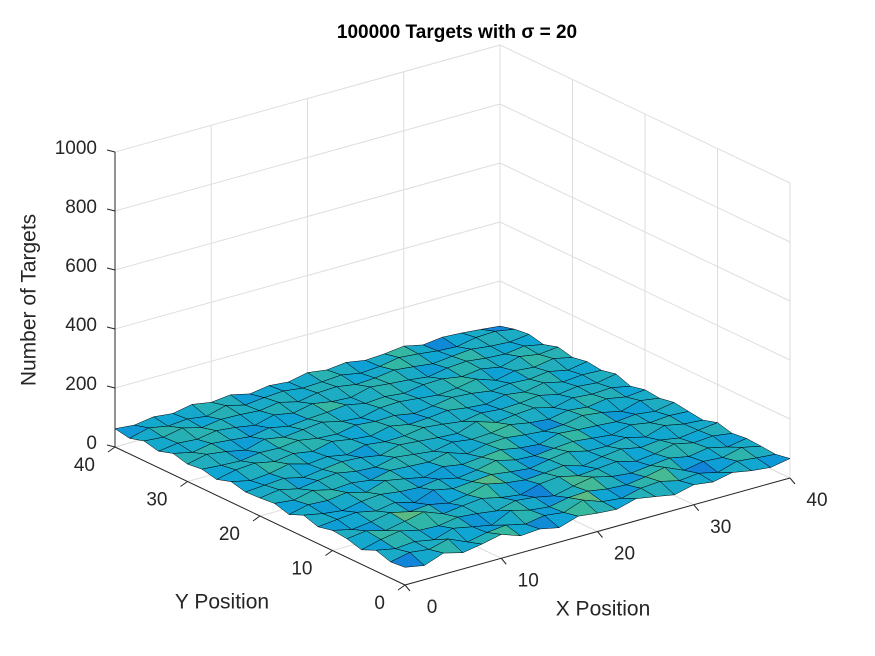 The image size is (875, 656). Describe the element at coordinates (432, 607) in the screenshot. I see `x-tick-label: 0` at that location.